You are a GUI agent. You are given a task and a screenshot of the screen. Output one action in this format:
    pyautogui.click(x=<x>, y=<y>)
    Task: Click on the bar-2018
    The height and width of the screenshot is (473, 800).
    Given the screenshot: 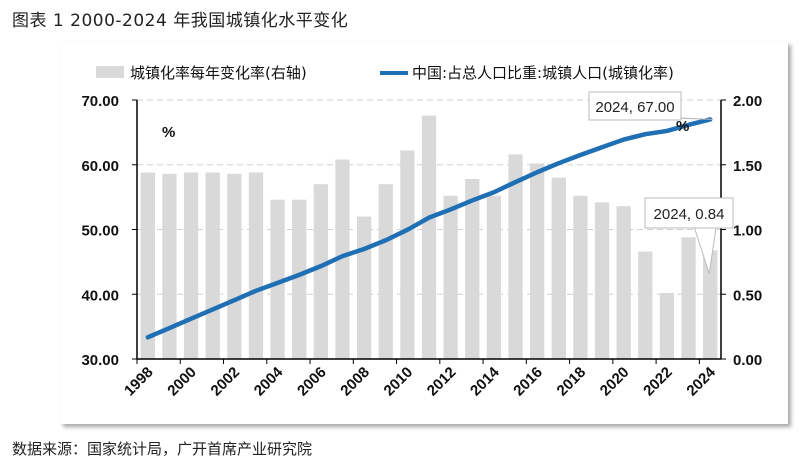 What is the action you would take?
    pyautogui.click(x=580, y=277)
    